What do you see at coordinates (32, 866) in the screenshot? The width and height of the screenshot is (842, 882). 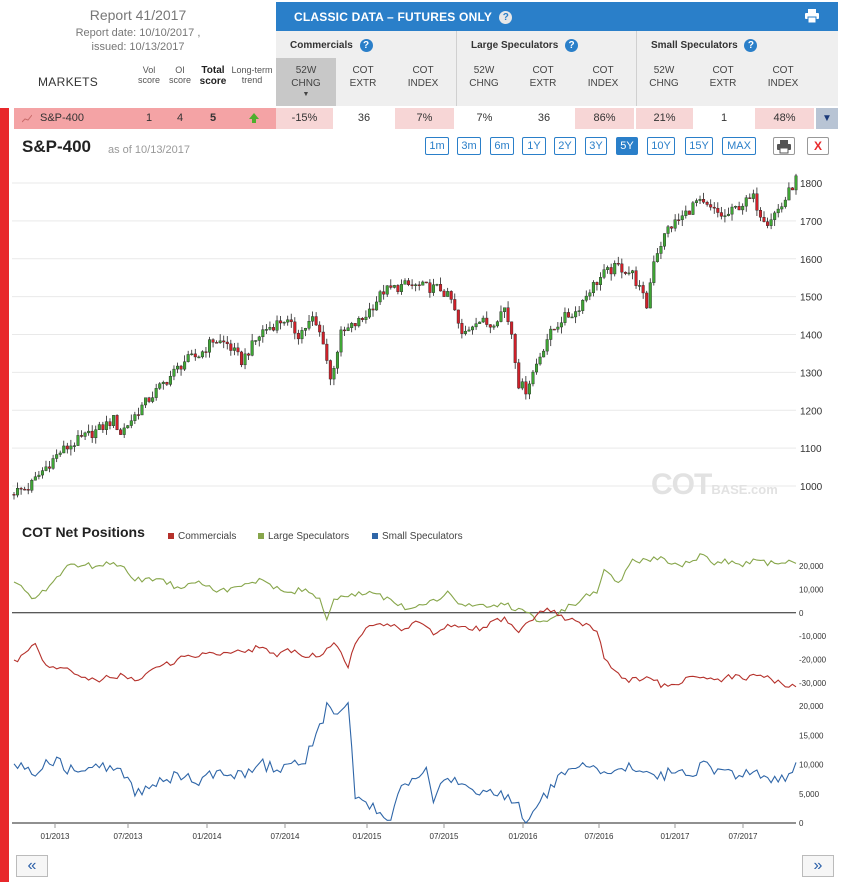 I see `previous-market-button: «` at bounding box center [32, 866].